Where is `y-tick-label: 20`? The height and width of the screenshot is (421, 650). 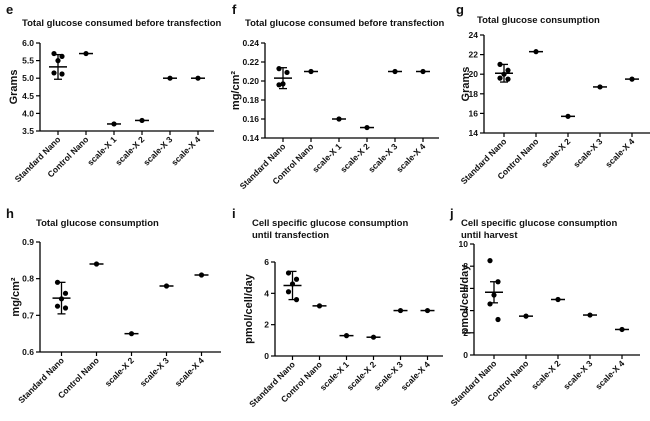
y-tick-label: 20 is located at coordinates (474, 74).